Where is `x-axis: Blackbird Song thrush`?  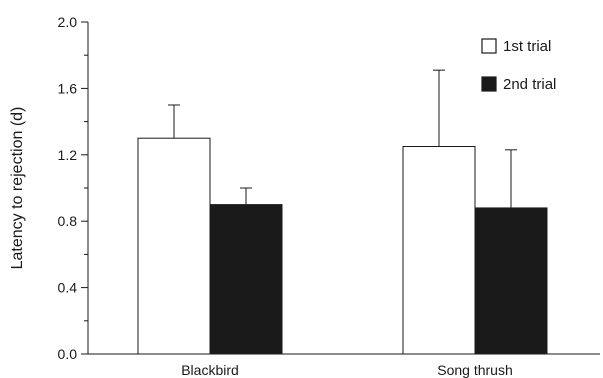 x-axis: Blackbird Song thrush is located at coordinates (344, 365).